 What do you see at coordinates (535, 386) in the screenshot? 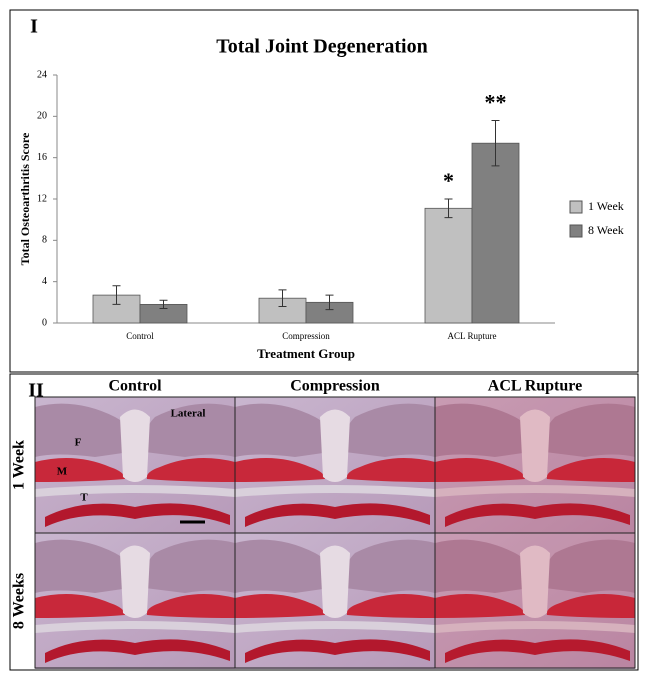
I see `column-header: ACL Rupture` at bounding box center [535, 386].